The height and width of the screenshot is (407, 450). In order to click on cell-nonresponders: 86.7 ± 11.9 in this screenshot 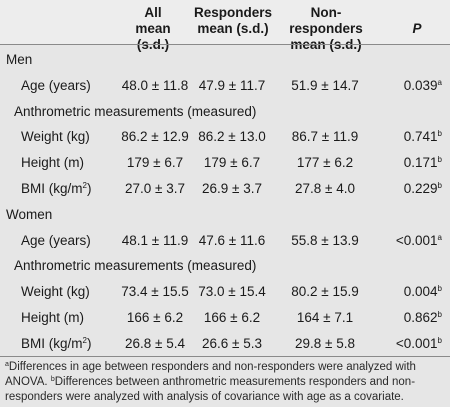, I will do `click(325, 136)`.